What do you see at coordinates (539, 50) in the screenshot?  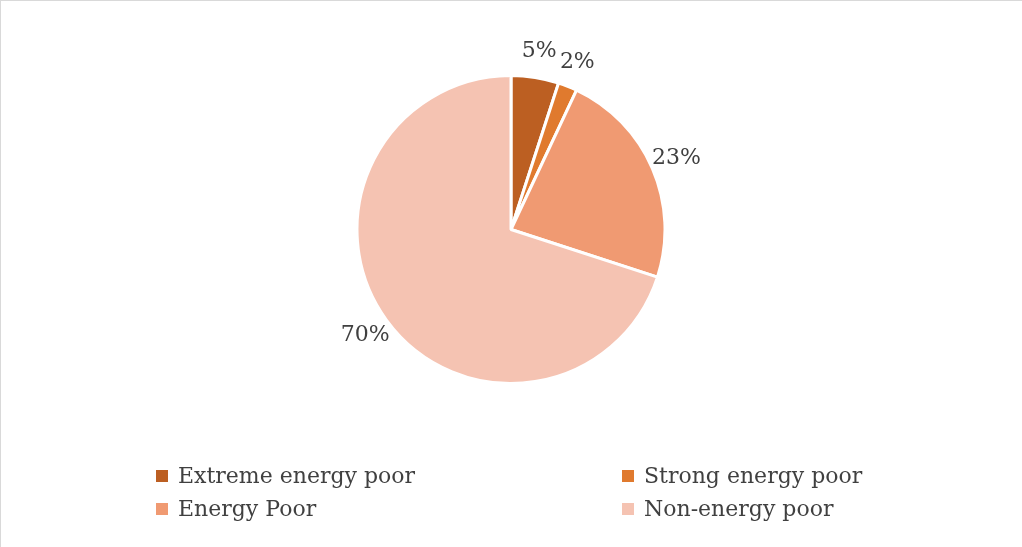 I see `data-label: 5%` at bounding box center [539, 50].